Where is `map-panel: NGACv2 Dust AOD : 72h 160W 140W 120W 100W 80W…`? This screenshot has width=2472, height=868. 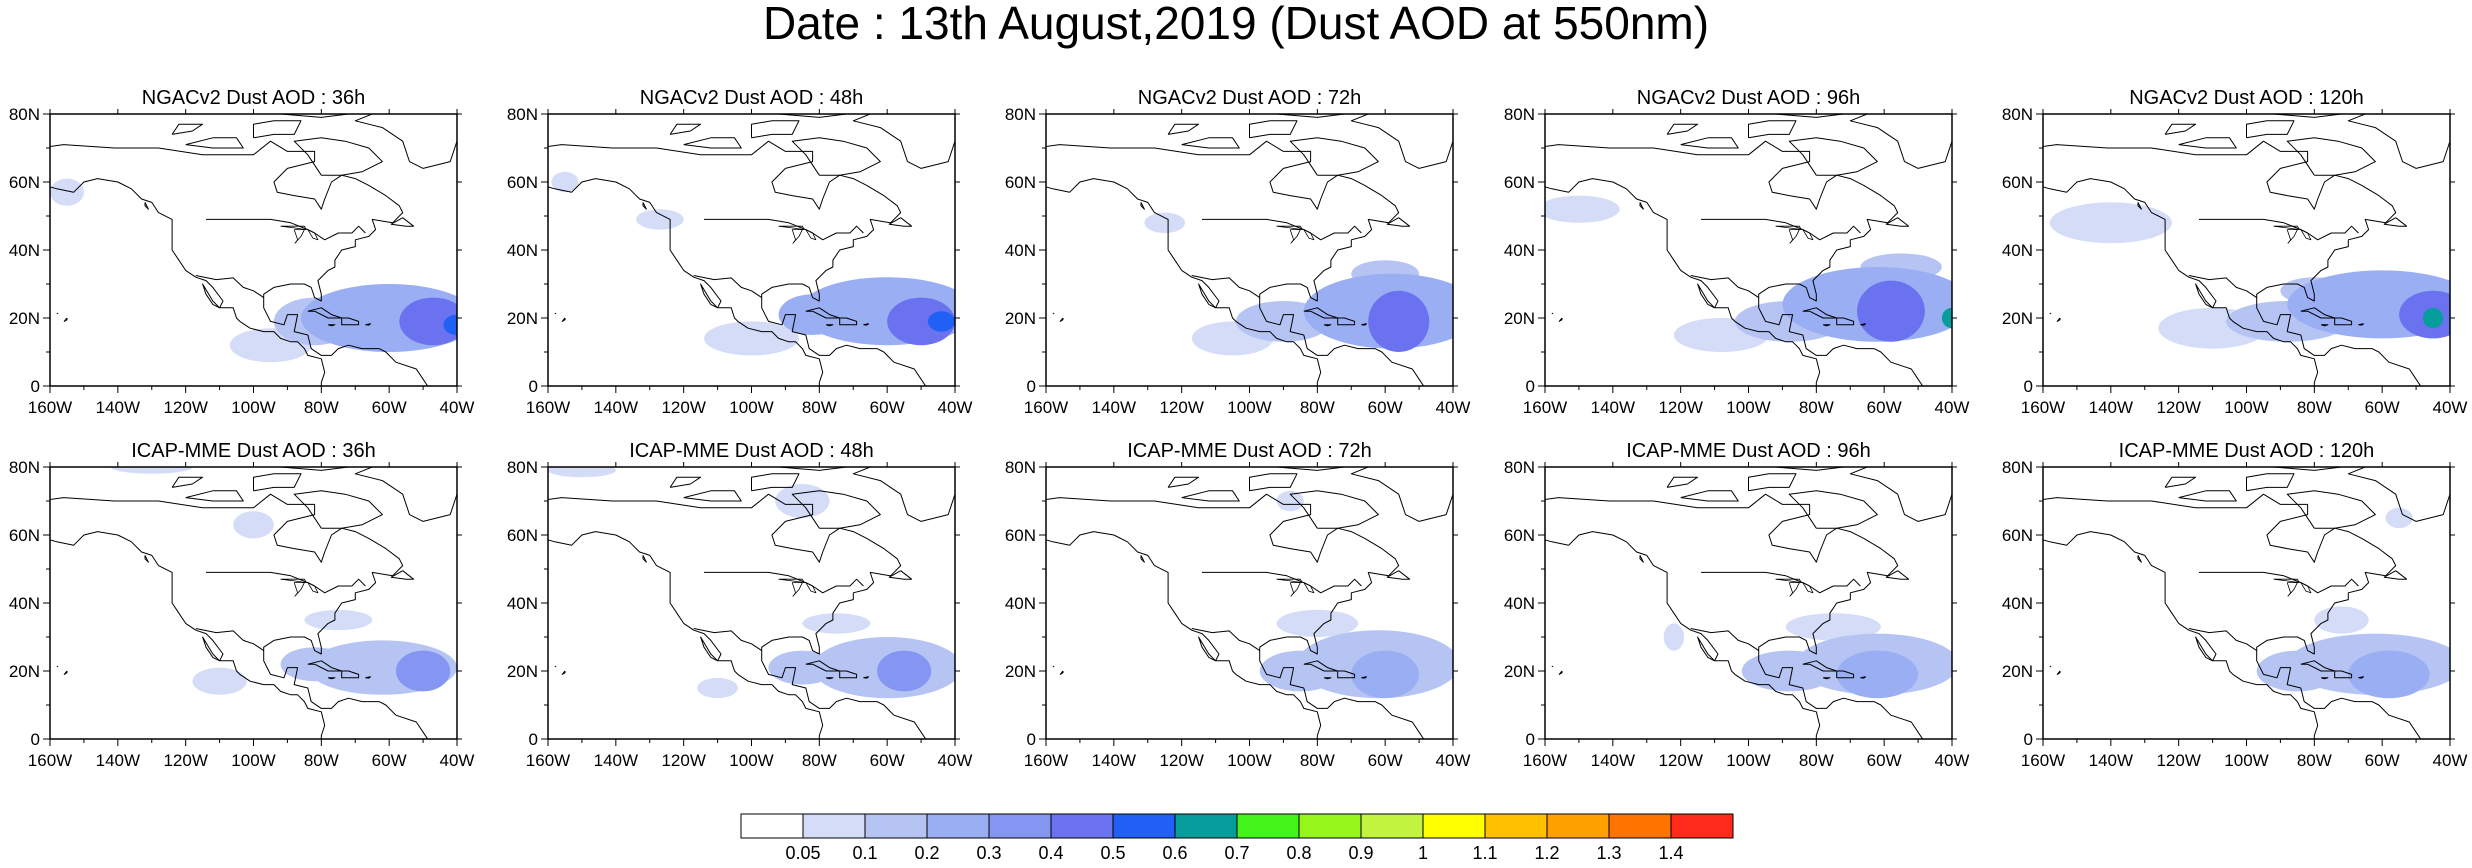 map-panel: NGACv2 Dust AOD : 72h 160W 140W 120W 100W 80W… is located at coordinates (1249, 253).